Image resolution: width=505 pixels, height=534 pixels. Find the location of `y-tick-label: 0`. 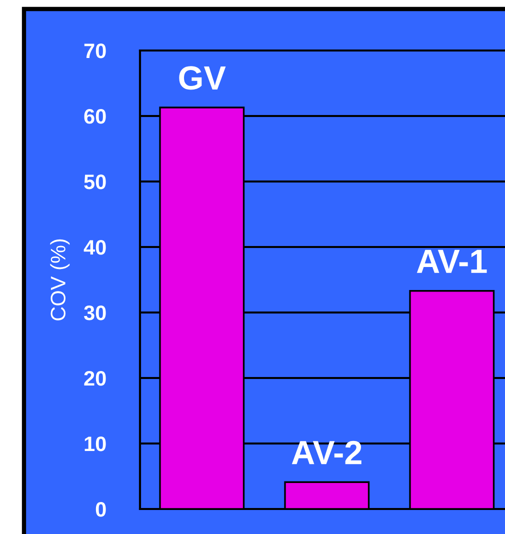

y-tick-label: 0 is located at coordinates (101, 509).